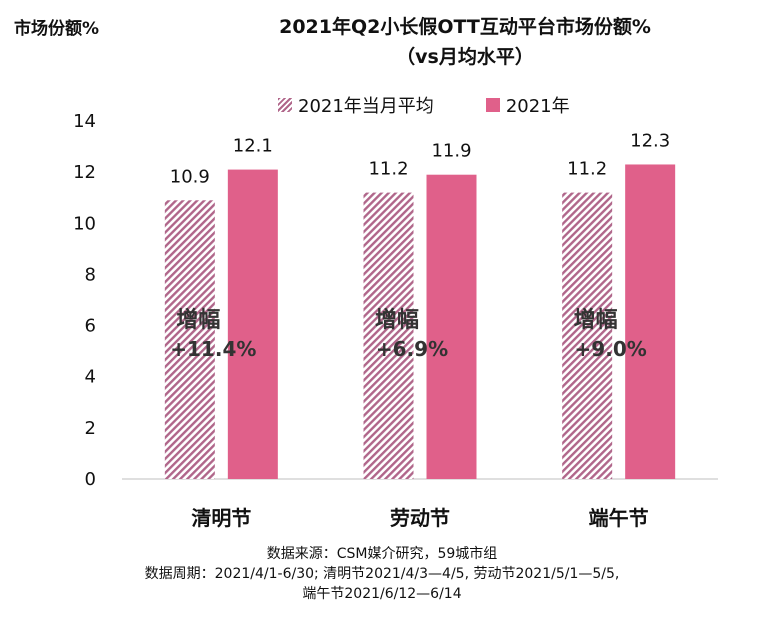 This screenshot has width=764, height=619. I want to click on period-line-continued: 端午节2021/6/12—6/14, so click(382, 594).